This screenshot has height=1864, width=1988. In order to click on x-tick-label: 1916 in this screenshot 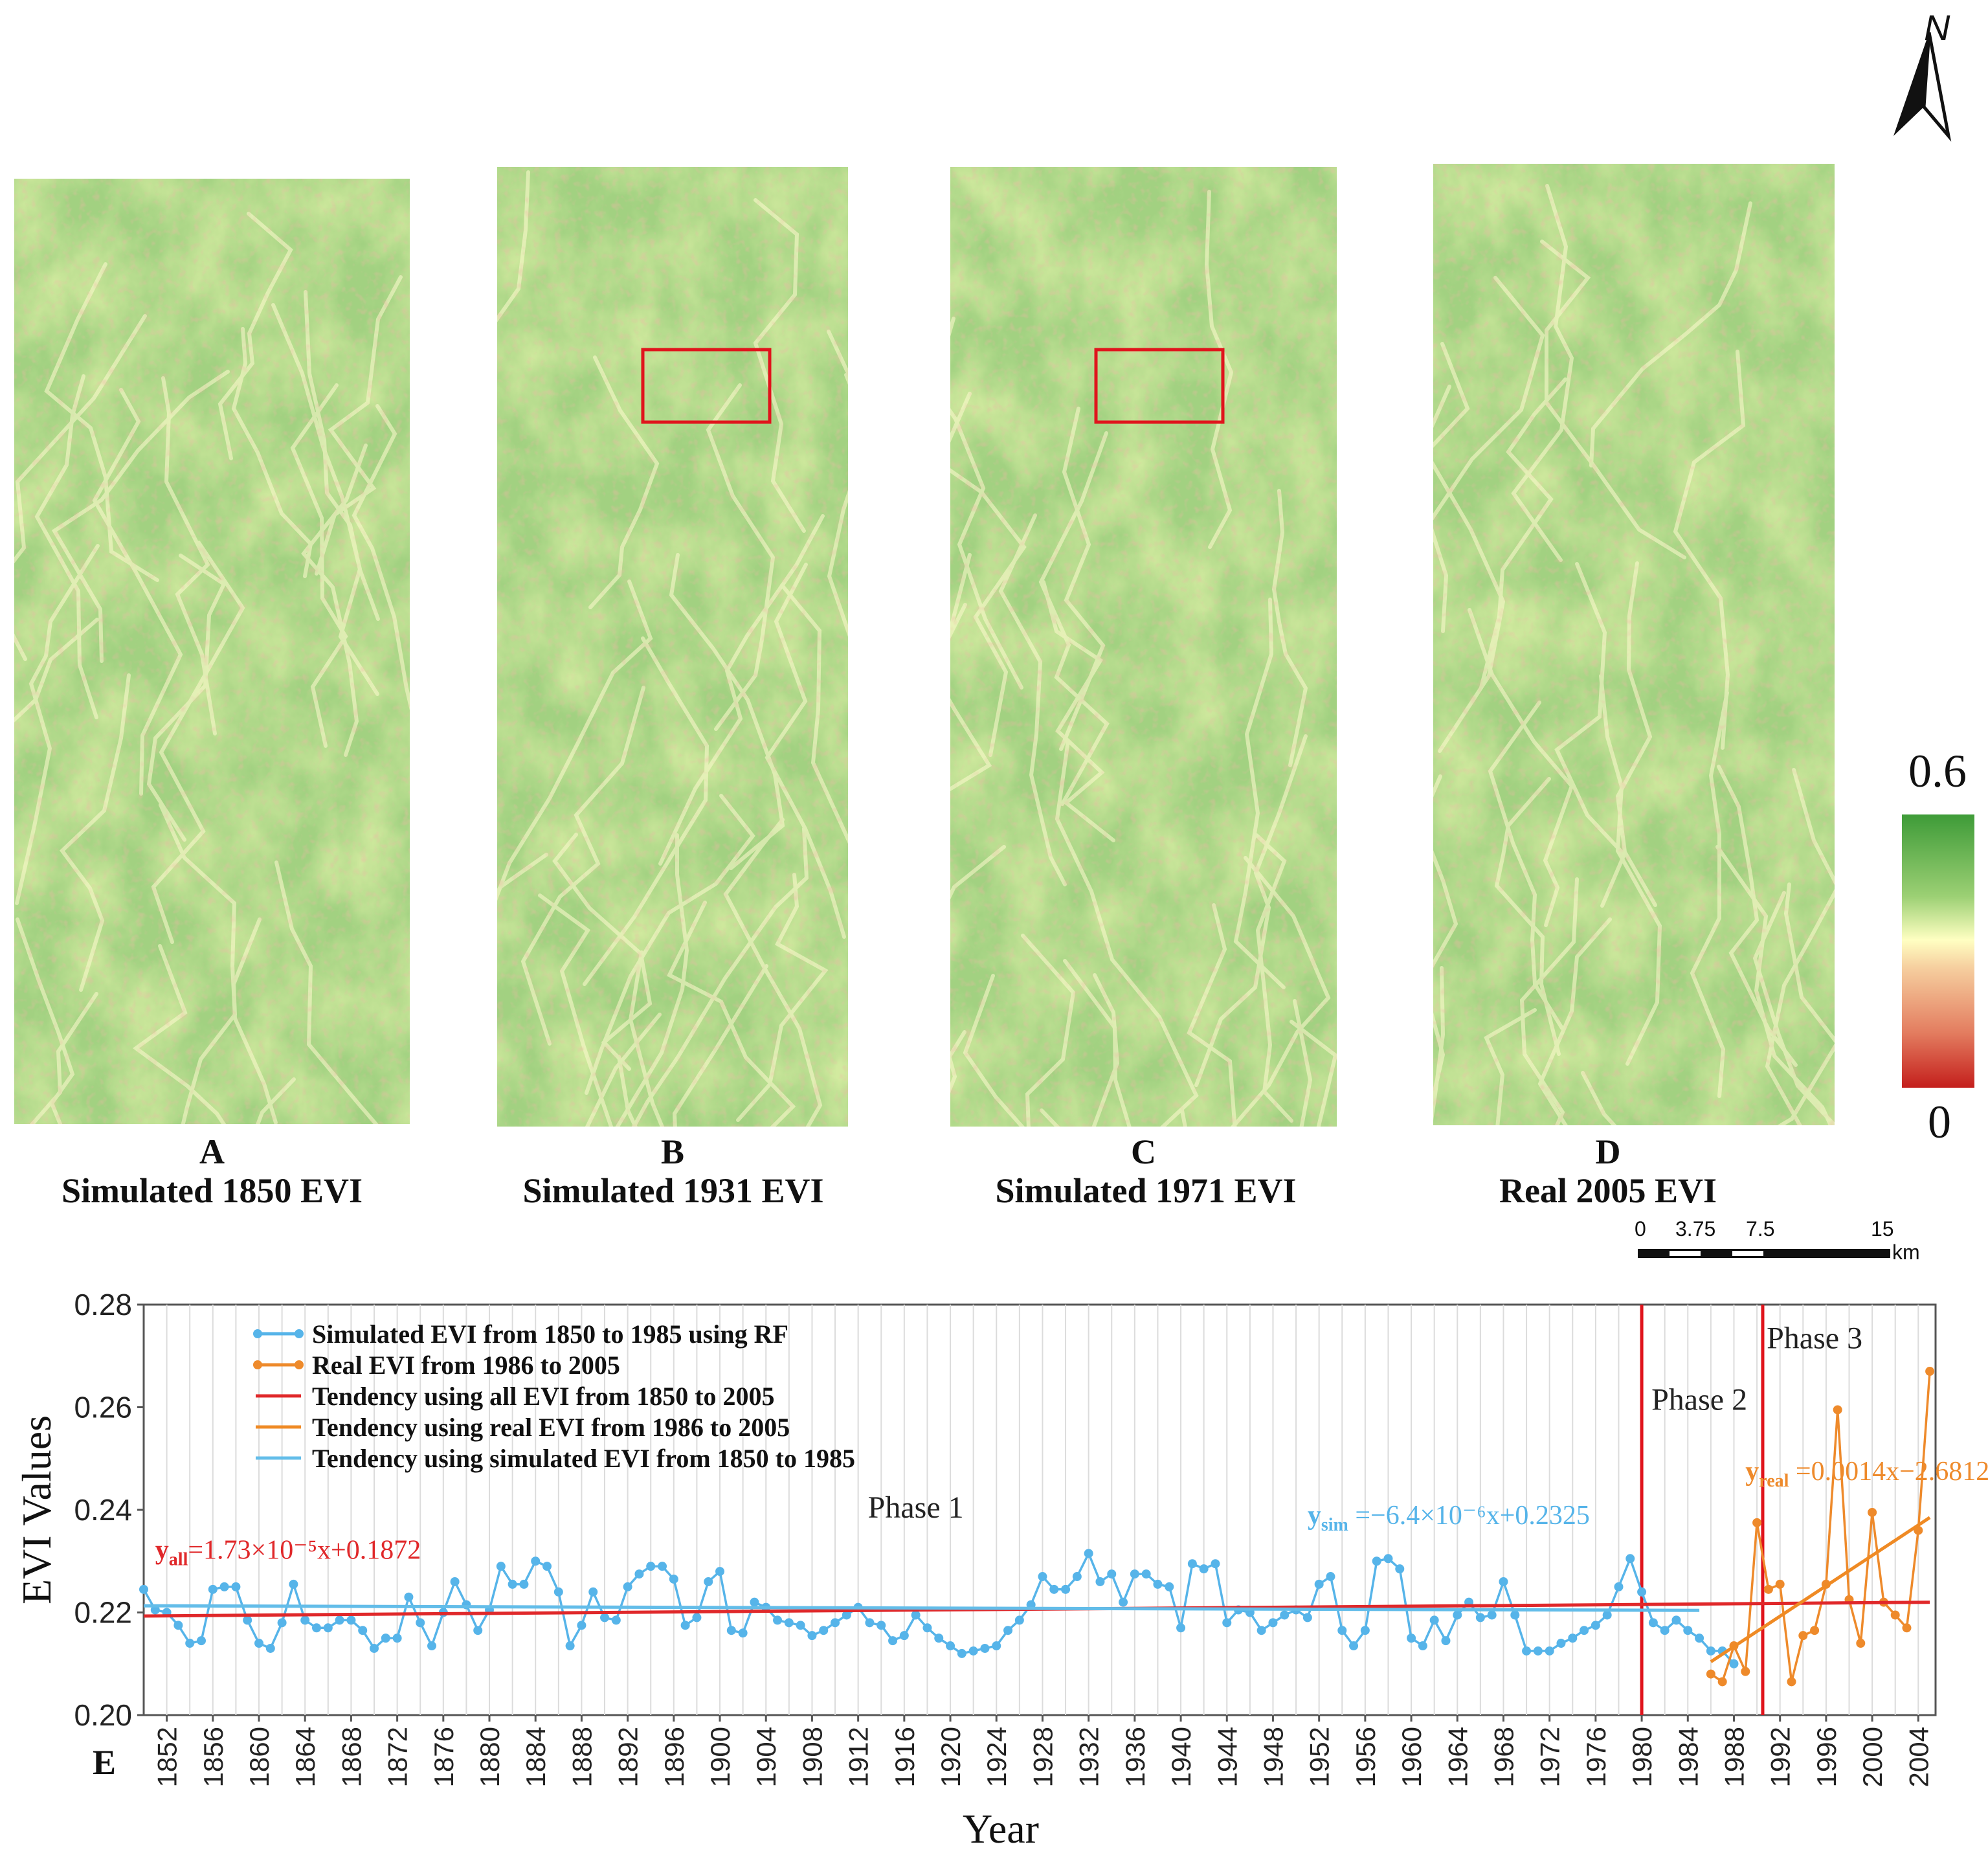, I will do `click(904, 1757)`.